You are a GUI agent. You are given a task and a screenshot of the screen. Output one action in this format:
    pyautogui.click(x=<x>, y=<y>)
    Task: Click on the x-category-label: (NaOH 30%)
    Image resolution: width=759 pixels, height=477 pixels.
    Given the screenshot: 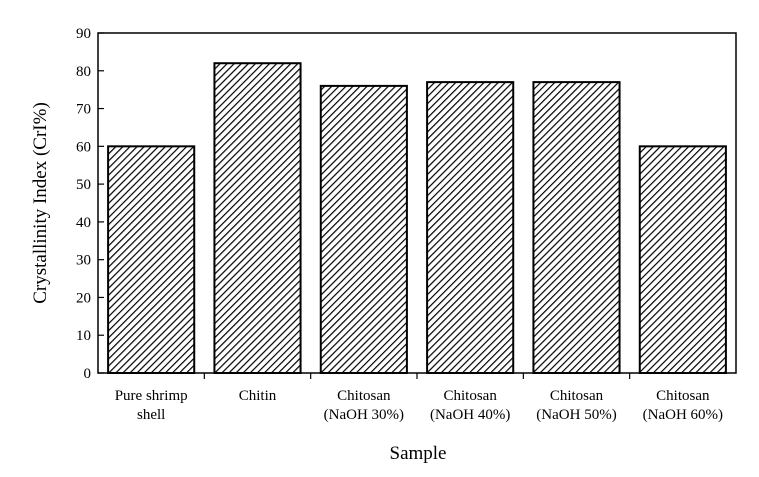 What is the action you would take?
    pyautogui.click(x=364, y=415)
    